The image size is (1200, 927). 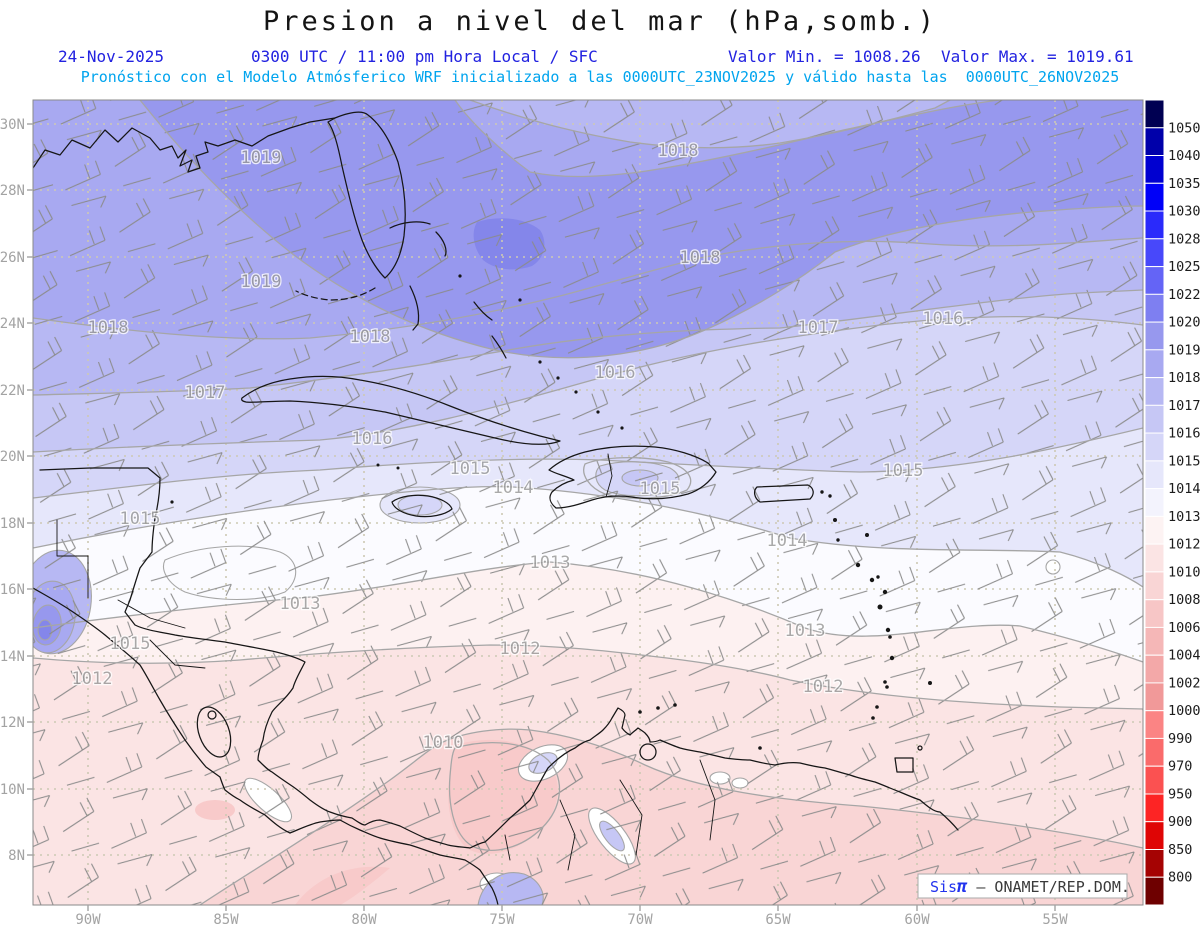 What do you see at coordinates (504, 796) in the screenshot?
I see `isobar-1010-loop` at bounding box center [504, 796].